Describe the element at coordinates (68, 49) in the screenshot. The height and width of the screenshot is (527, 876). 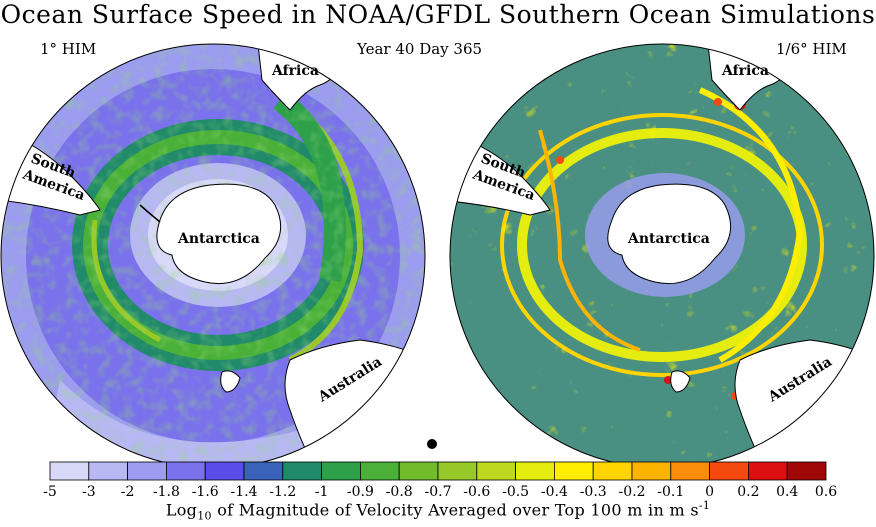
I see `left-panel-label: 1° HIM` at that location.